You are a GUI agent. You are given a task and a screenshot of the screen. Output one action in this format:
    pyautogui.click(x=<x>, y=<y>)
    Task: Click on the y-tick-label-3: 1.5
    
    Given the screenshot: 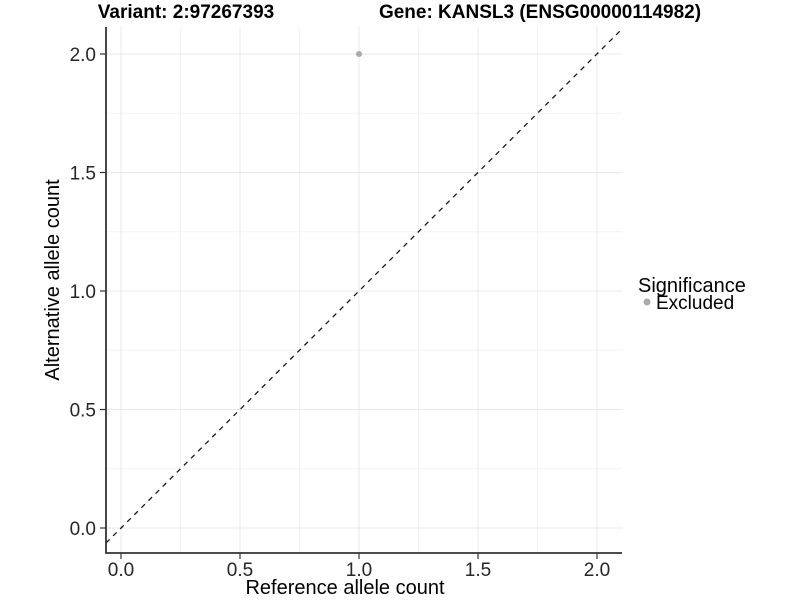 What is the action you would take?
    pyautogui.click(x=83, y=174)
    